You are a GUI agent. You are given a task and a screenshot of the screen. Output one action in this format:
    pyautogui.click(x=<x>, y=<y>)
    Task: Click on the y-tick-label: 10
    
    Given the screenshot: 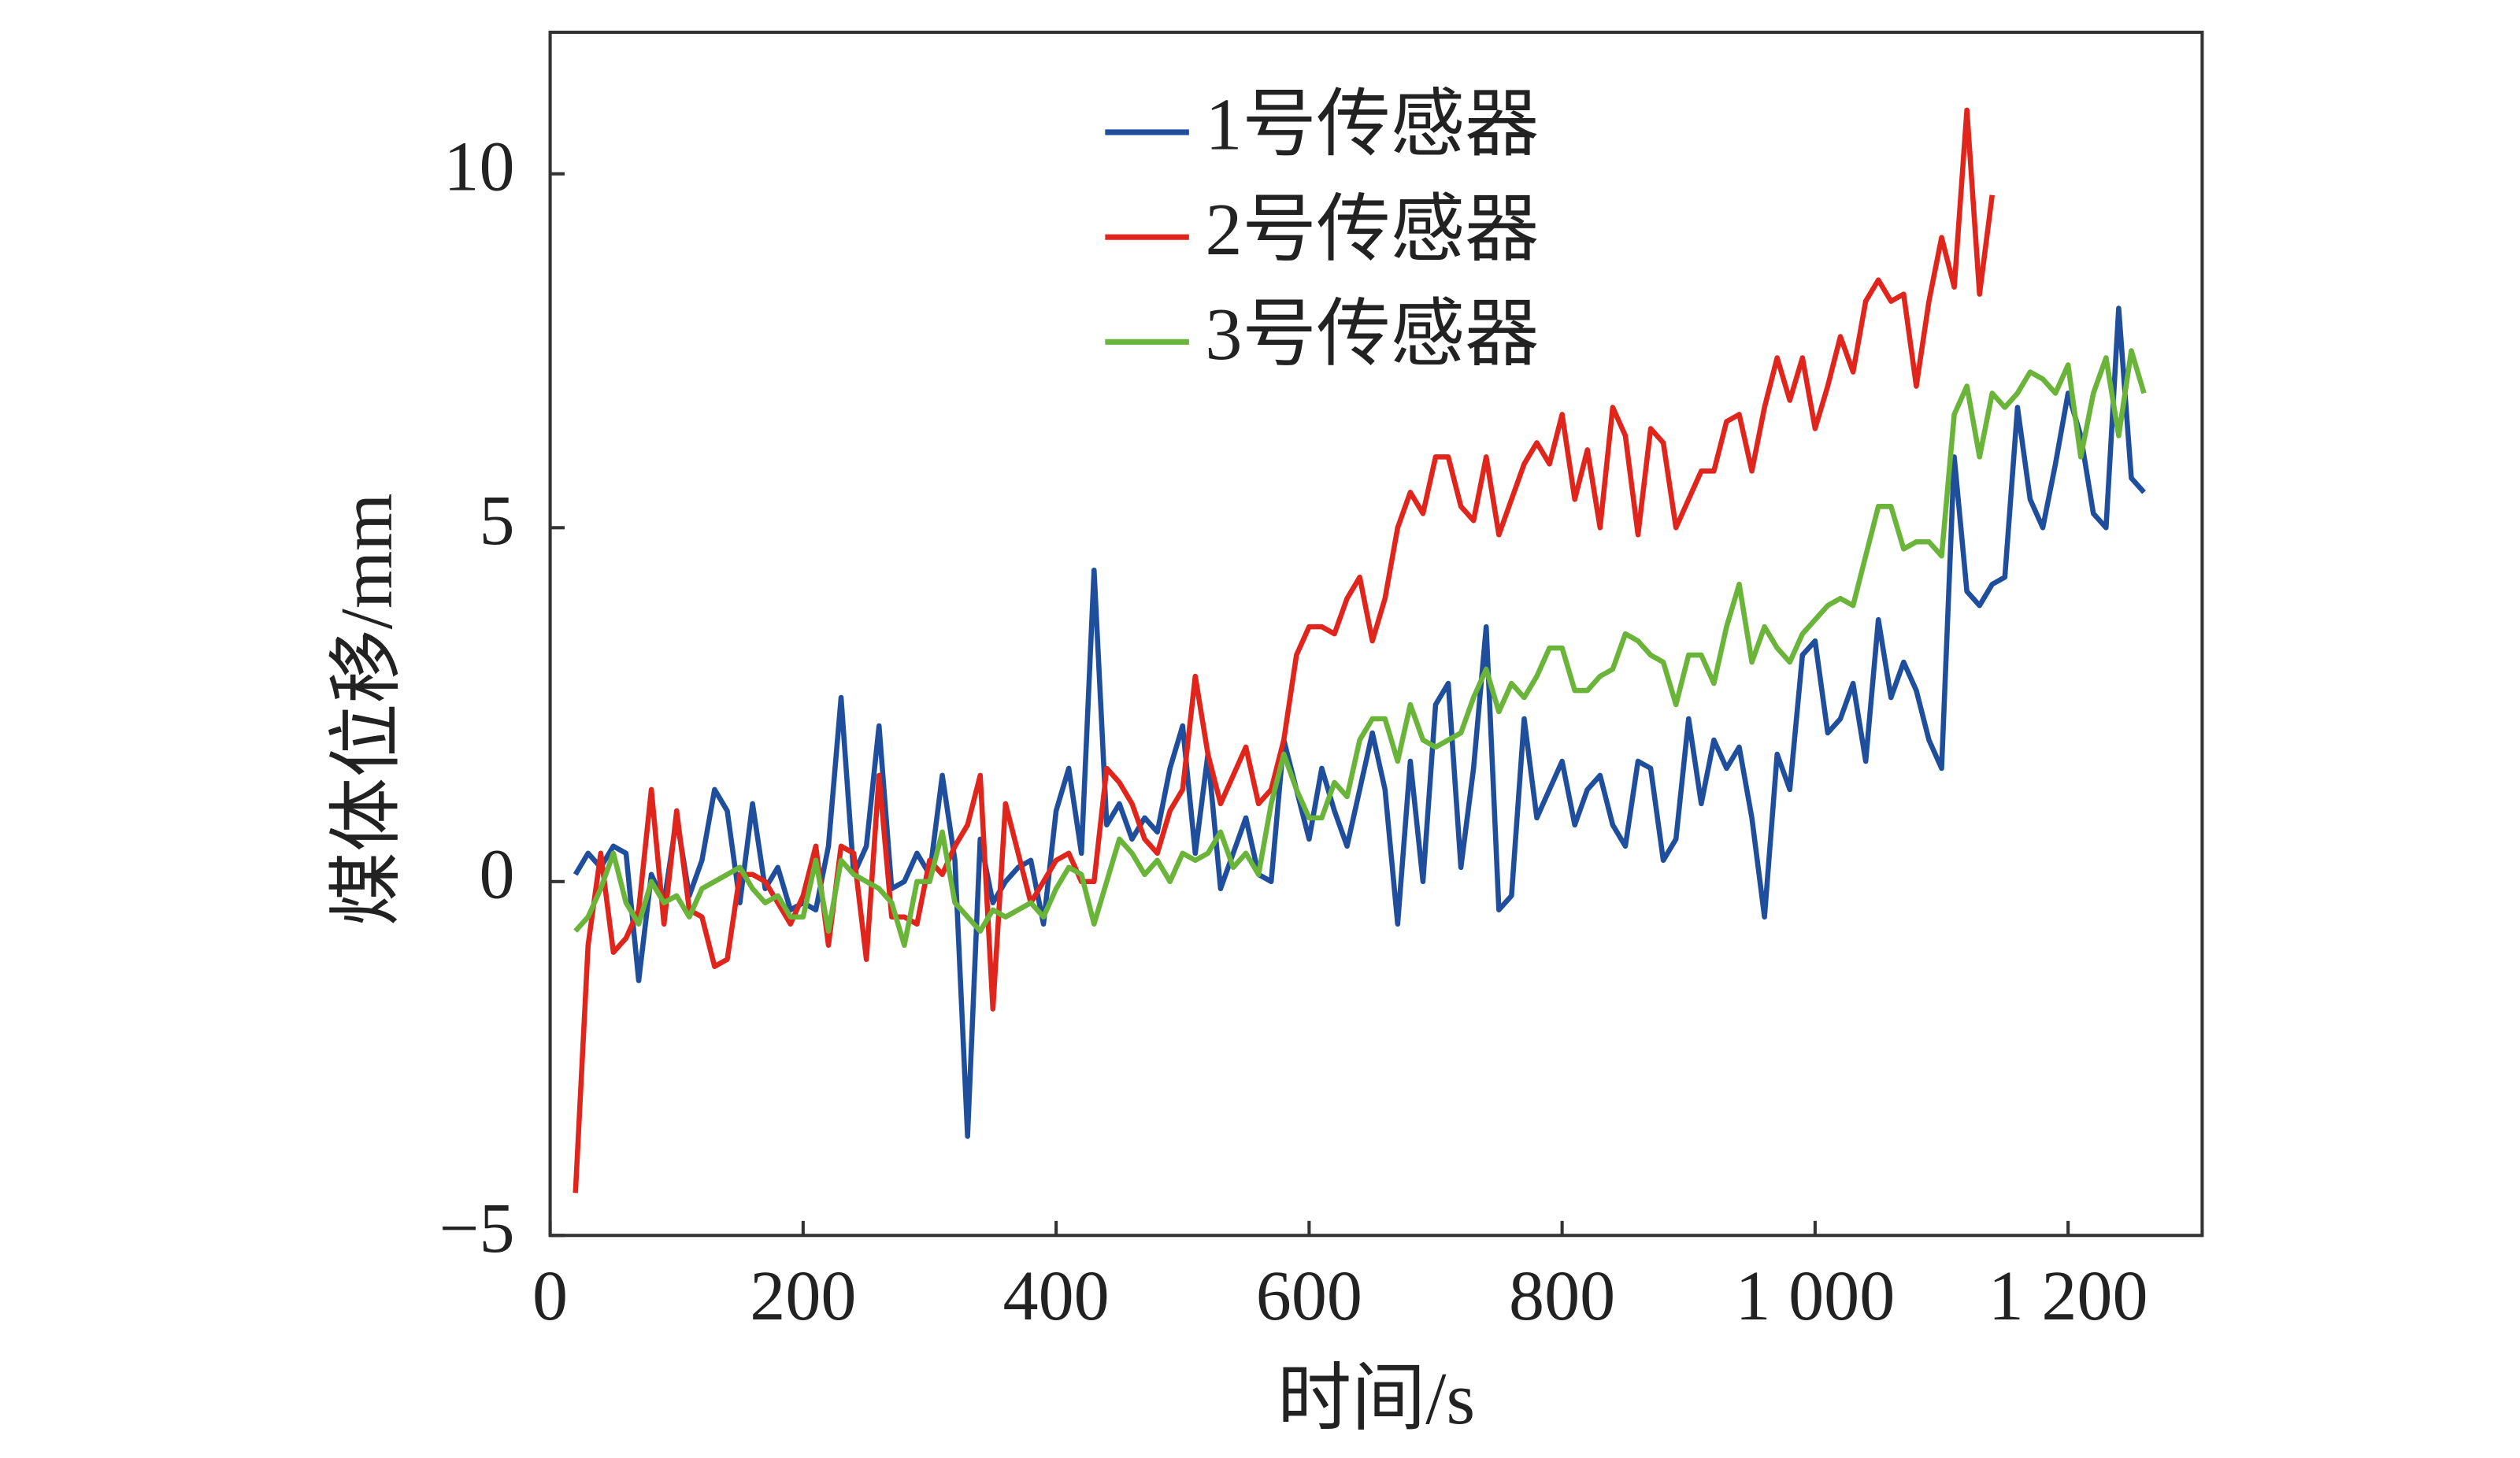 What is the action you would take?
    pyautogui.click(x=478, y=166)
    